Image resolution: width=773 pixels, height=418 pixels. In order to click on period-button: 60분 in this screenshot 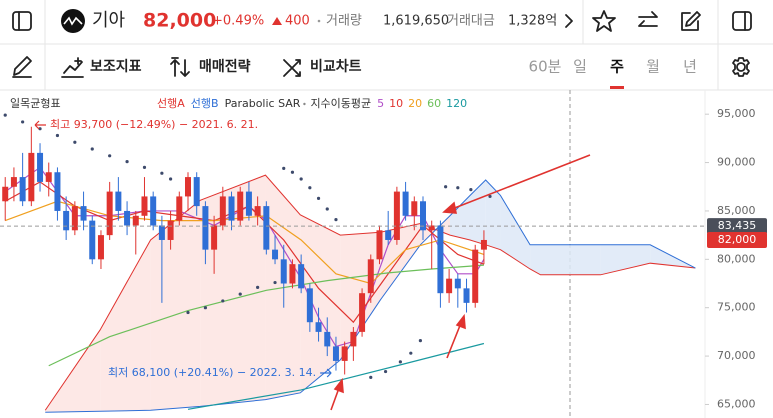, I will do `click(545, 67)`.